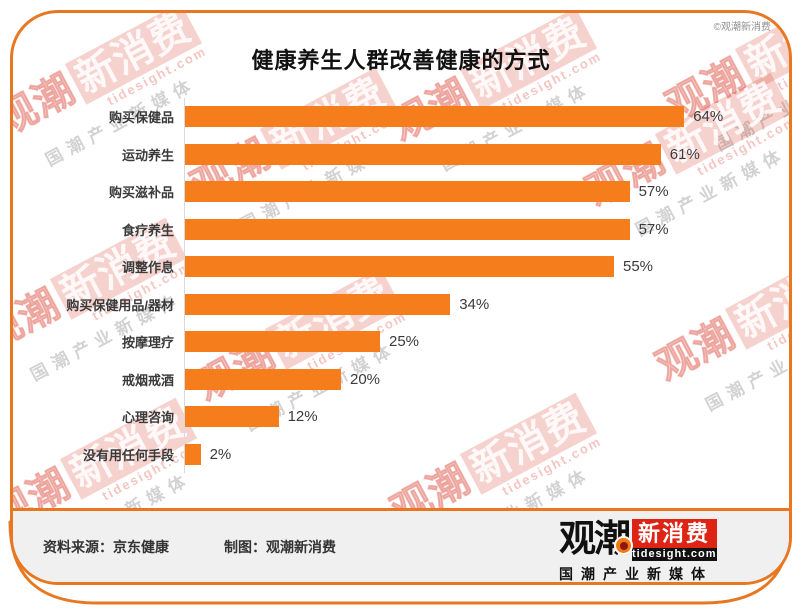 The width and height of the screenshot is (800, 613). I want to click on brand-logo-top: 观潮 新消费 tidesight.com, so click(654, 540).